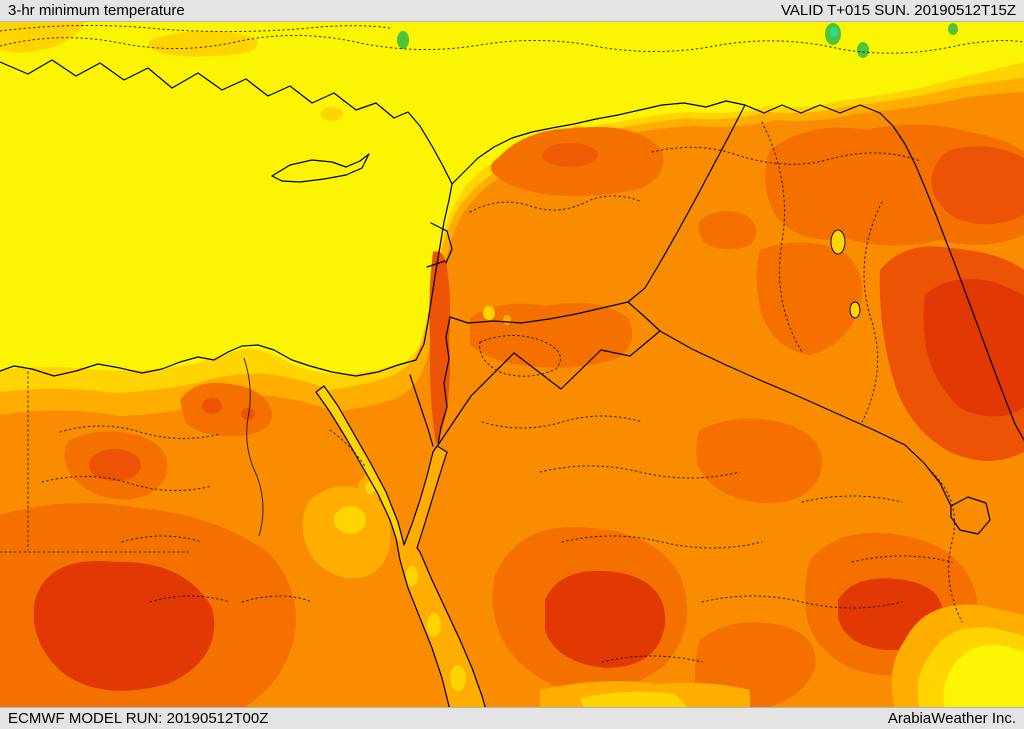 This screenshot has height=729, width=1024. I want to click on egypt-israel-border, so click(421, 410).